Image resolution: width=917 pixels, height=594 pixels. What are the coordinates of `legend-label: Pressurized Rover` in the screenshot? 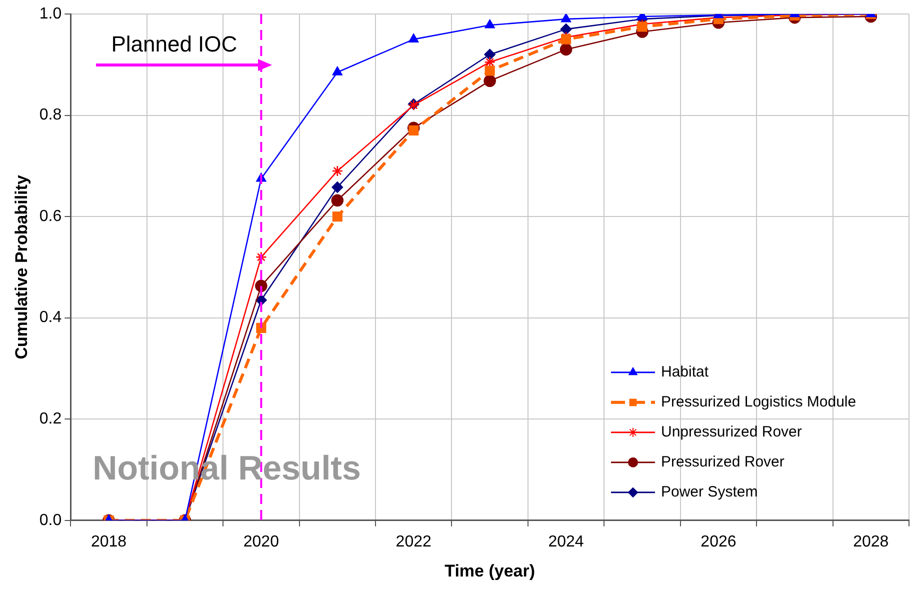 It's located at (722, 462).